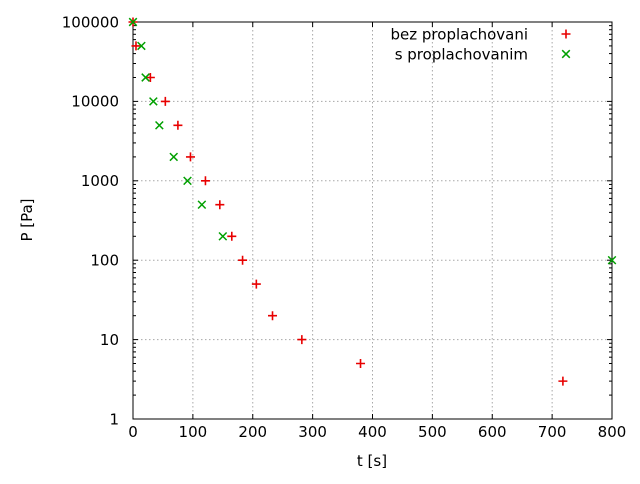 This screenshot has height=484, width=640. I want to click on y-axis-label: P [Pa], so click(27, 219).